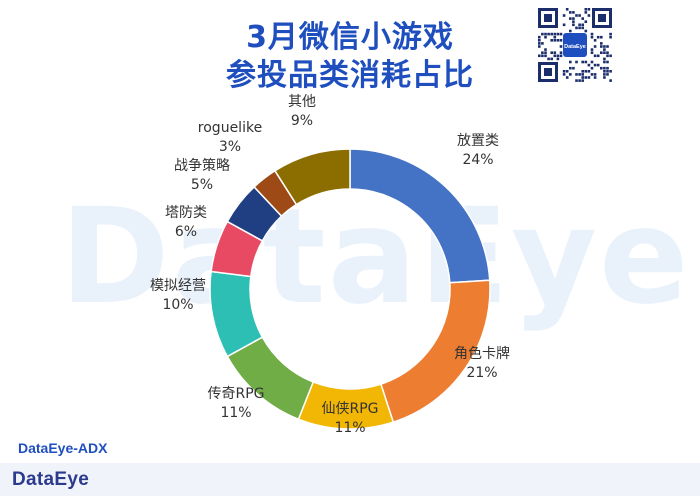 The image size is (700, 496). I want to click on slice-label-9: 其他, so click(302, 102).